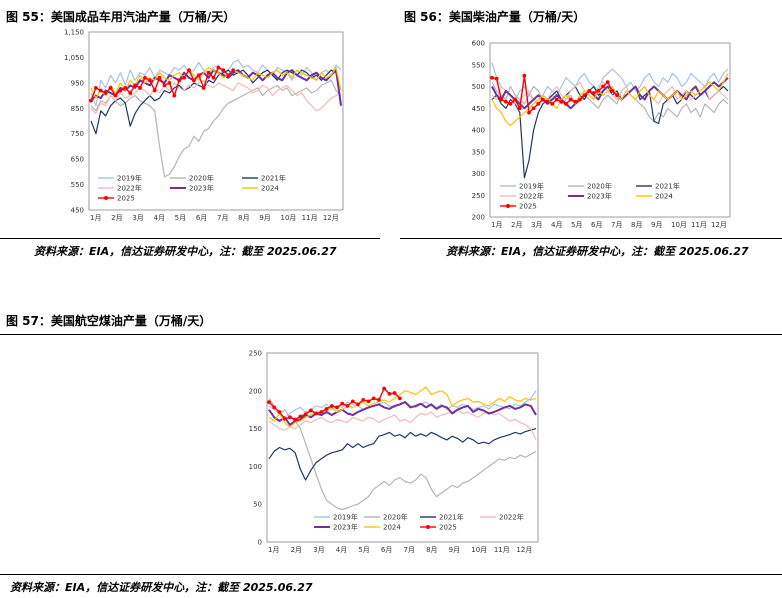 The image size is (782, 598). Describe the element at coordinates (478, 87) in the screenshot. I see `y-tick-label: 500` at that location.